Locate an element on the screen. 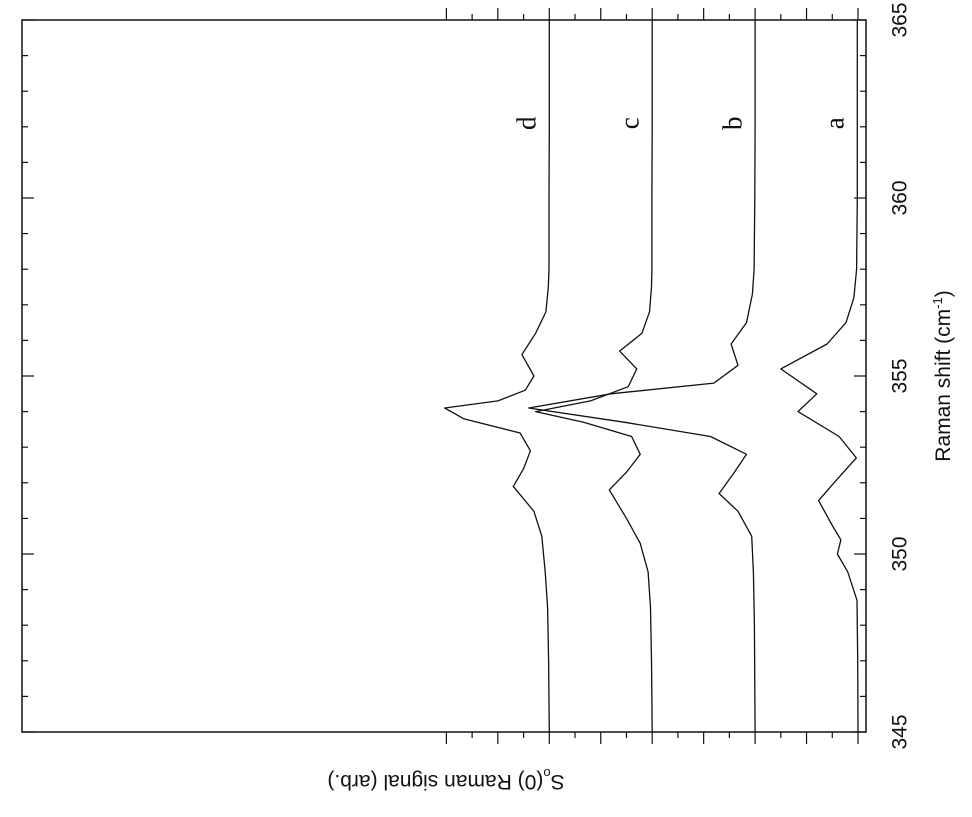 This screenshot has height=817, width=972. curve-label-c: c is located at coordinates (629, 123).